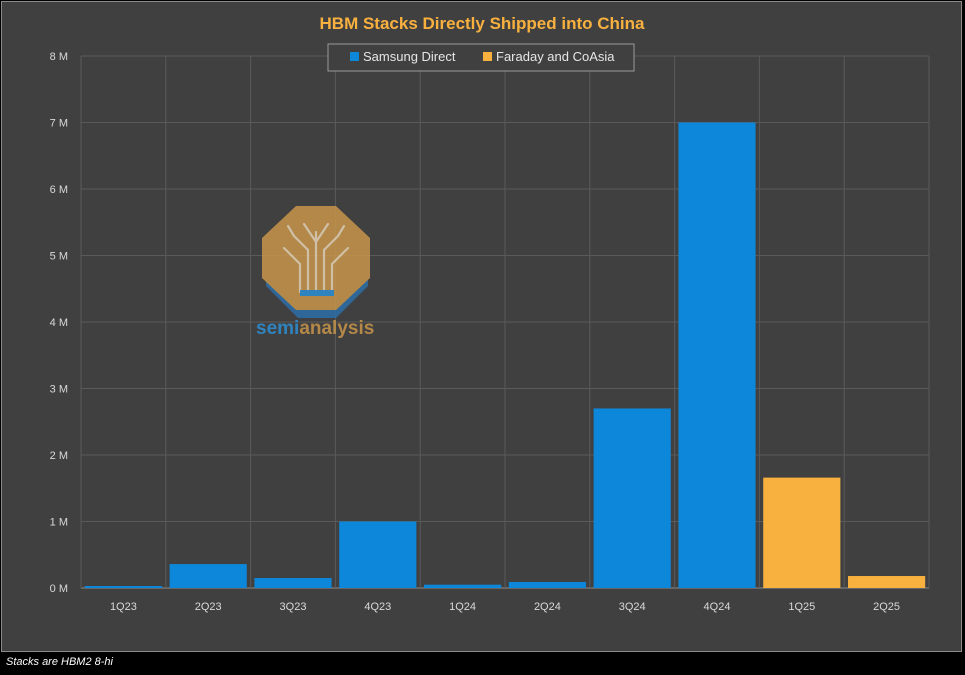 Image resolution: width=965 pixels, height=675 pixels. What do you see at coordinates (208, 576) in the screenshot?
I see `bar-2q23` at bounding box center [208, 576].